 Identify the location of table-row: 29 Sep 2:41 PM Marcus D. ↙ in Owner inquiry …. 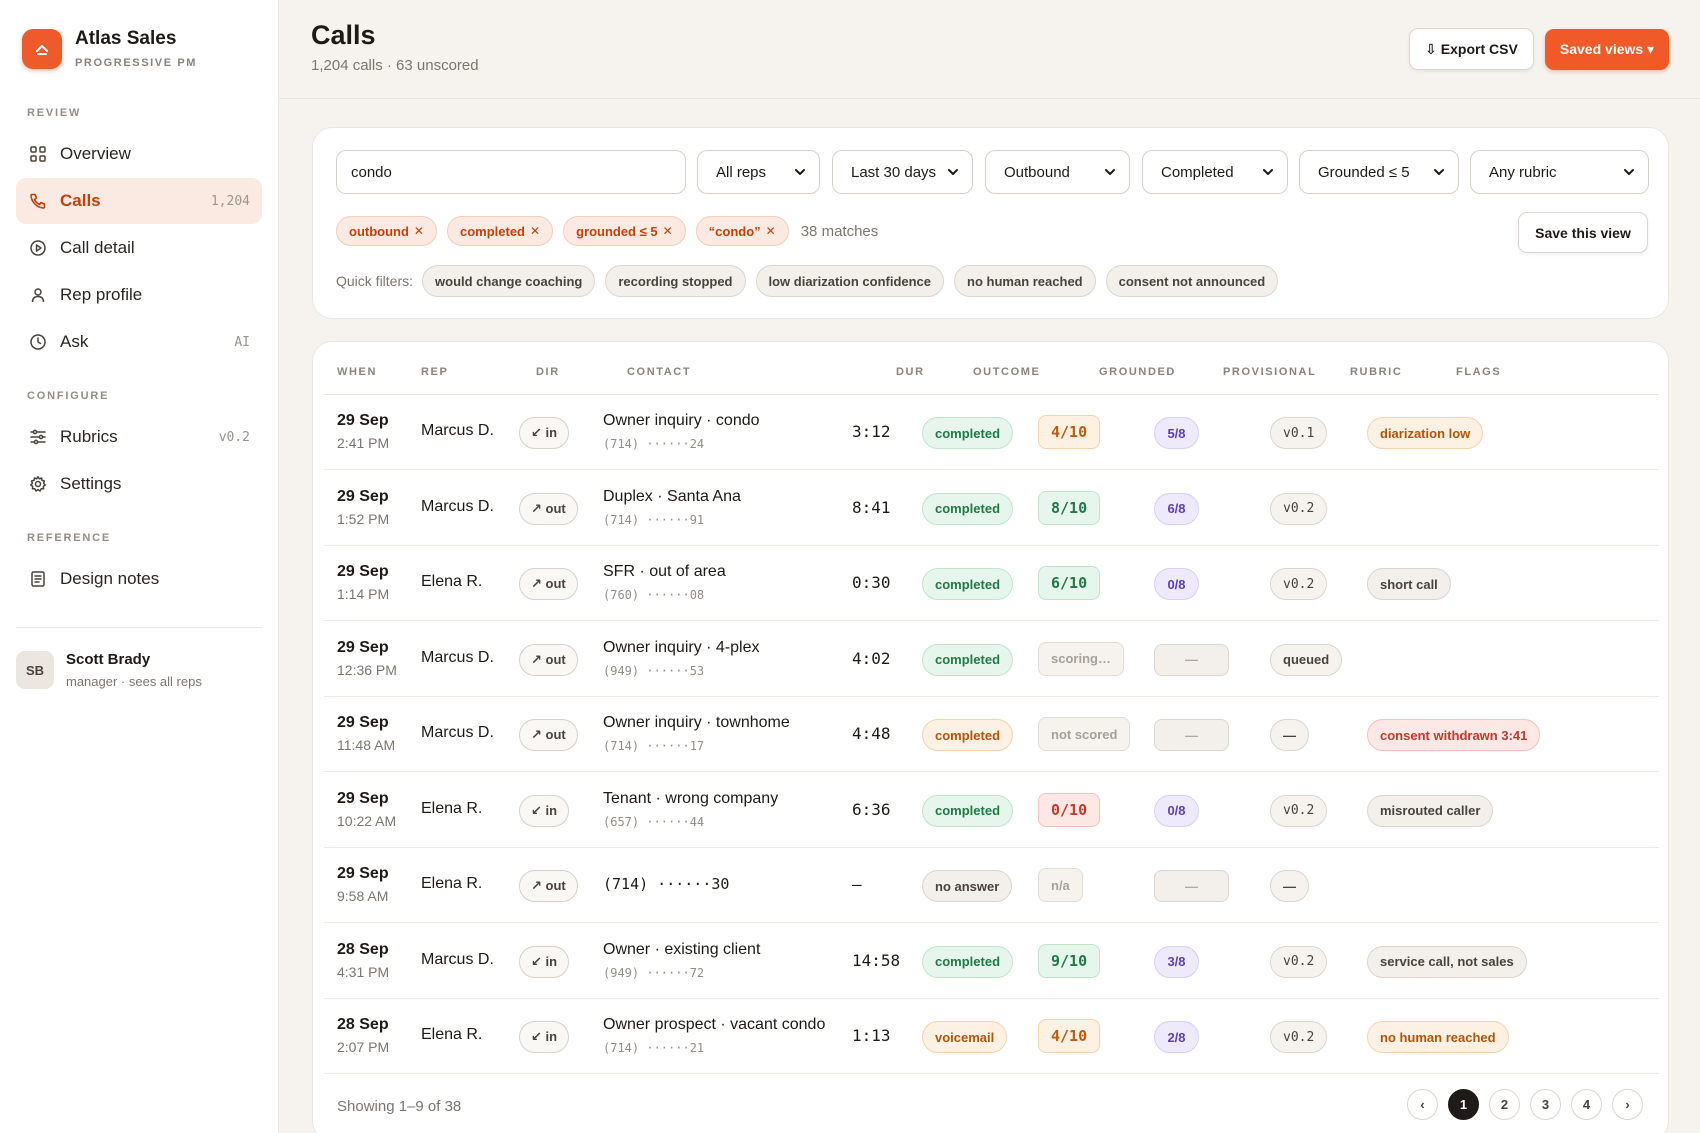
(991, 432).